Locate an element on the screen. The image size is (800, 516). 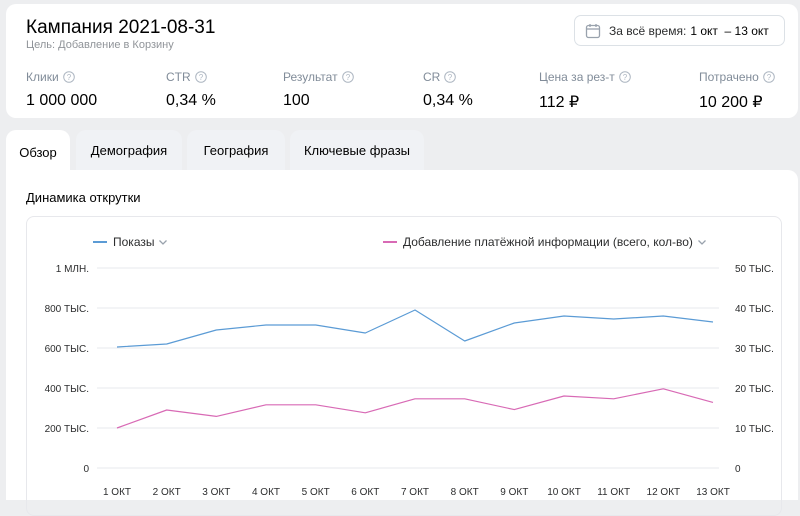
metric-label: Клики is located at coordinates (42, 77).